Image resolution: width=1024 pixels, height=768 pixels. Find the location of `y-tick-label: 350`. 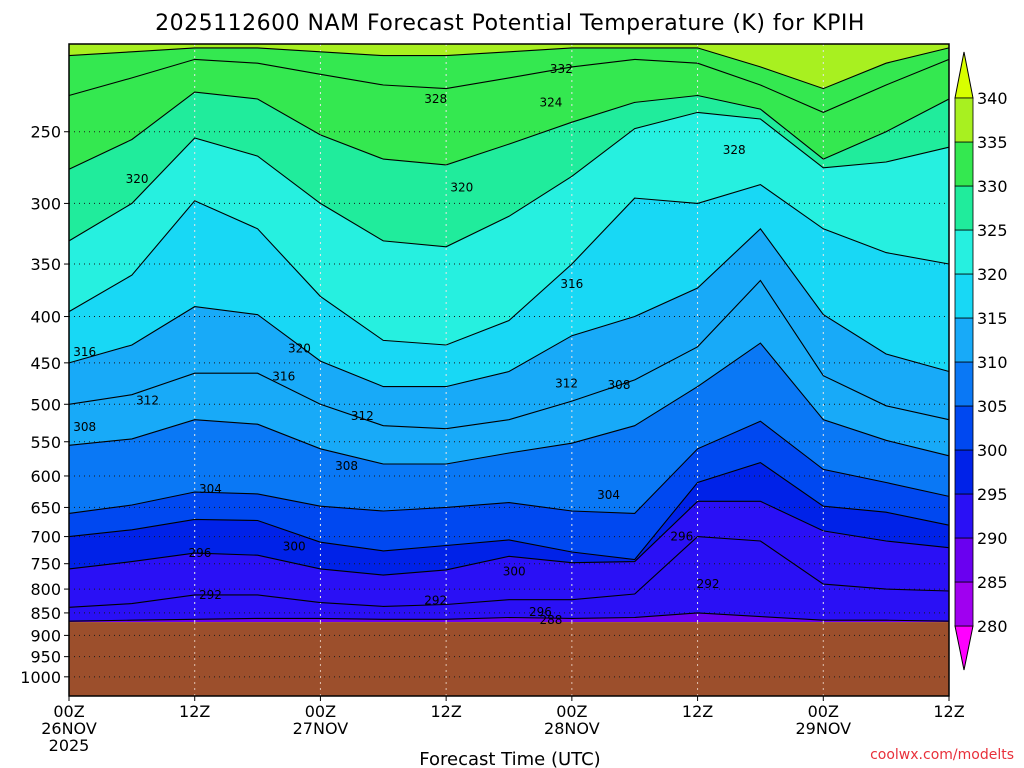

y-tick-label: 350 is located at coordinates (45, 264).